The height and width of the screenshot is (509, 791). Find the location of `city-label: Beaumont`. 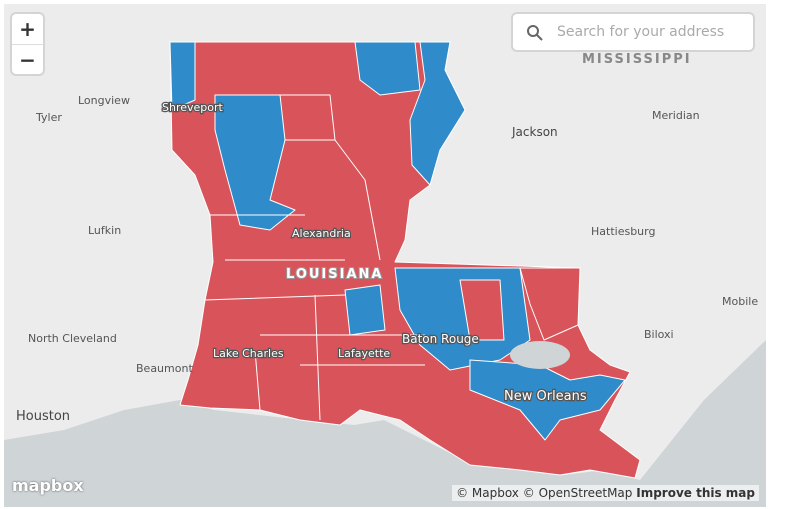

city-label: Beaumont is located at coordinates (164, 368).